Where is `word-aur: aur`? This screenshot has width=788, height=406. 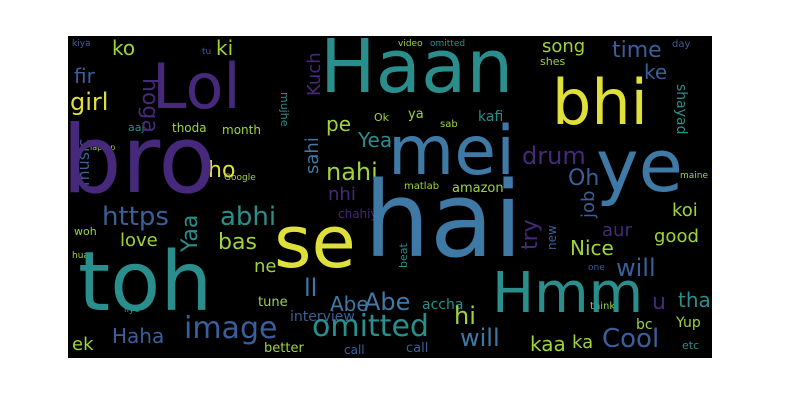 word-aur: aur is located at coordinates (617, 230).